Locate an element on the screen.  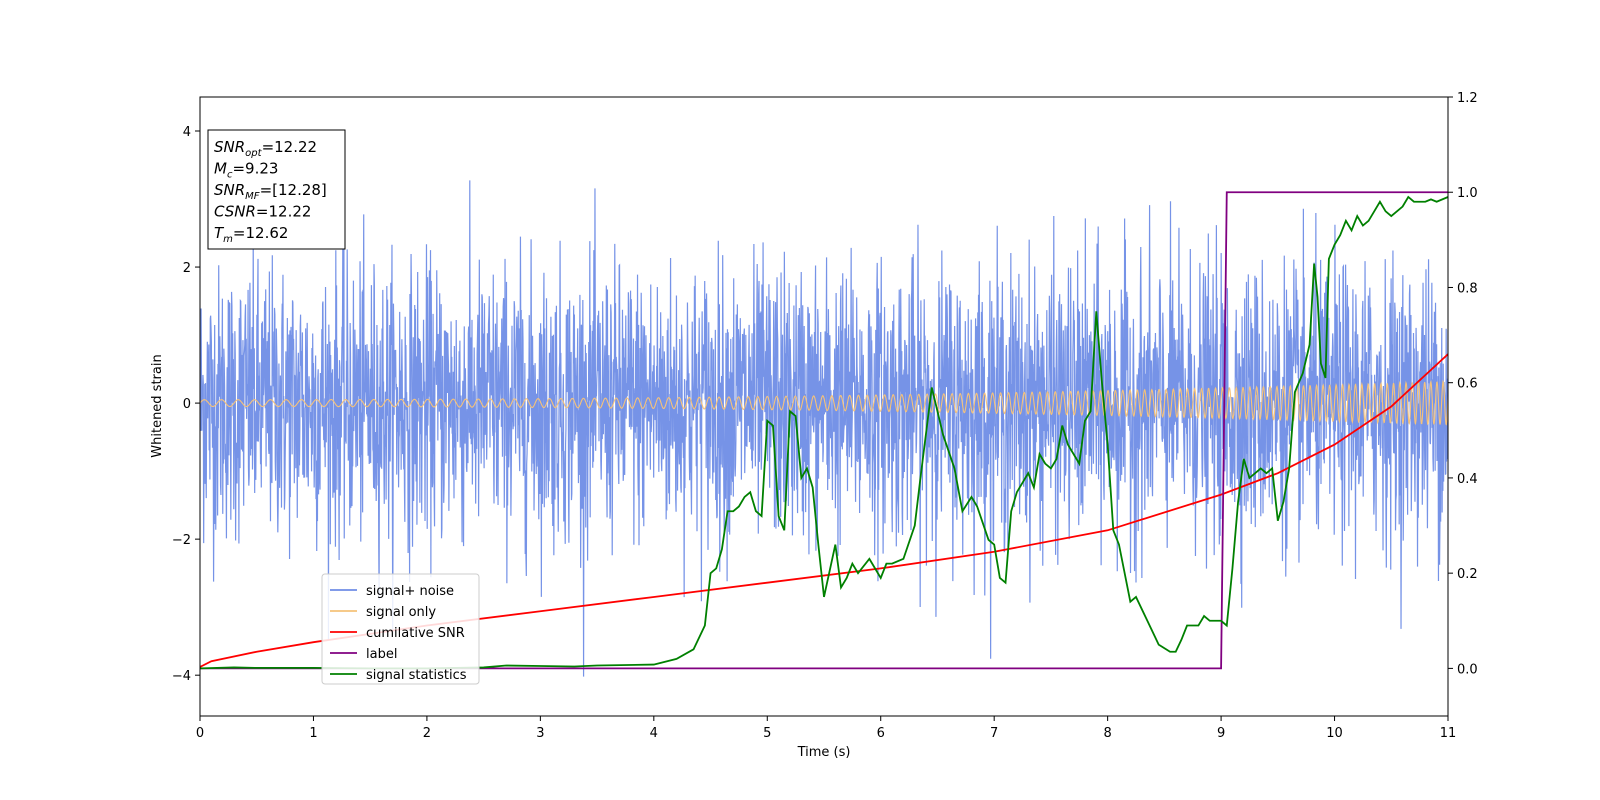
legend-entry: cumilative SNR is located at coordinates (415, 633).